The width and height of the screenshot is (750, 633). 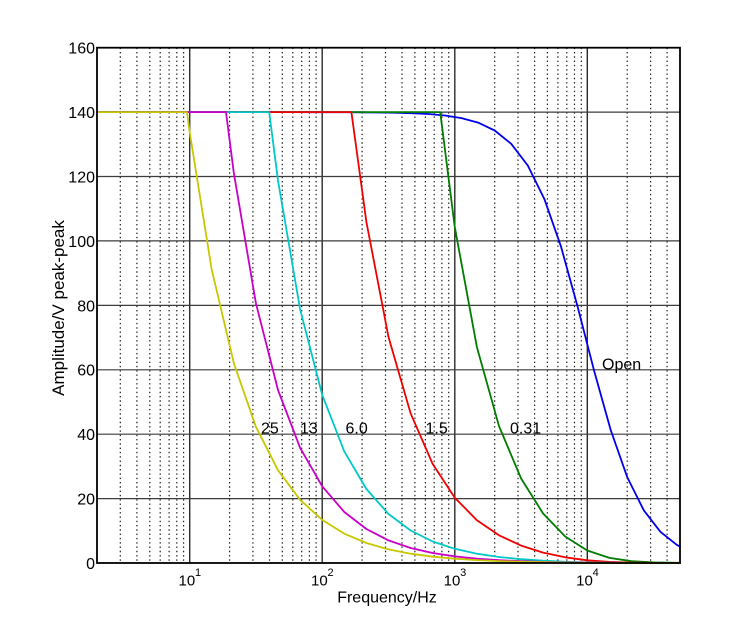 What do you see at coordinates (86, 371) in the screenshot?
I see `svg-text: 60` at bounding box center [86, 371].